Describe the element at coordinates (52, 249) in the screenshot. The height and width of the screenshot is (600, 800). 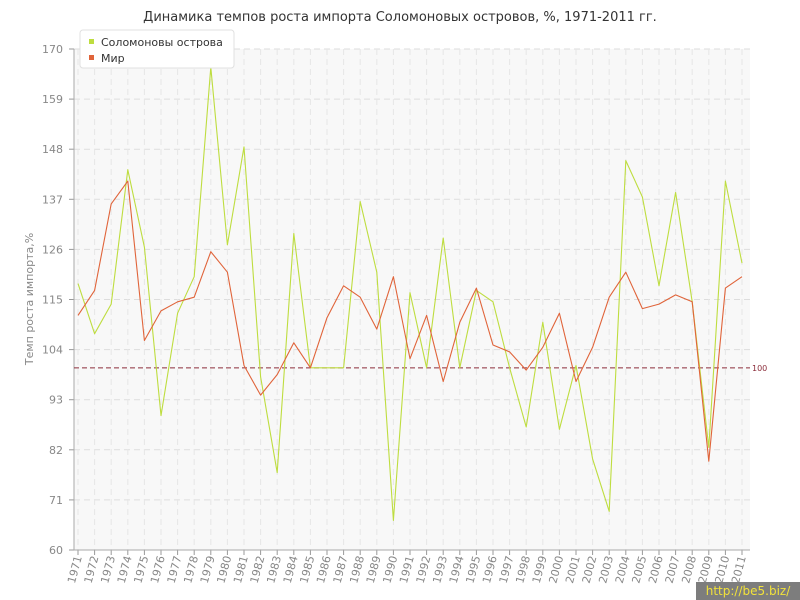
I see `y-tick-label: 126` at that location.